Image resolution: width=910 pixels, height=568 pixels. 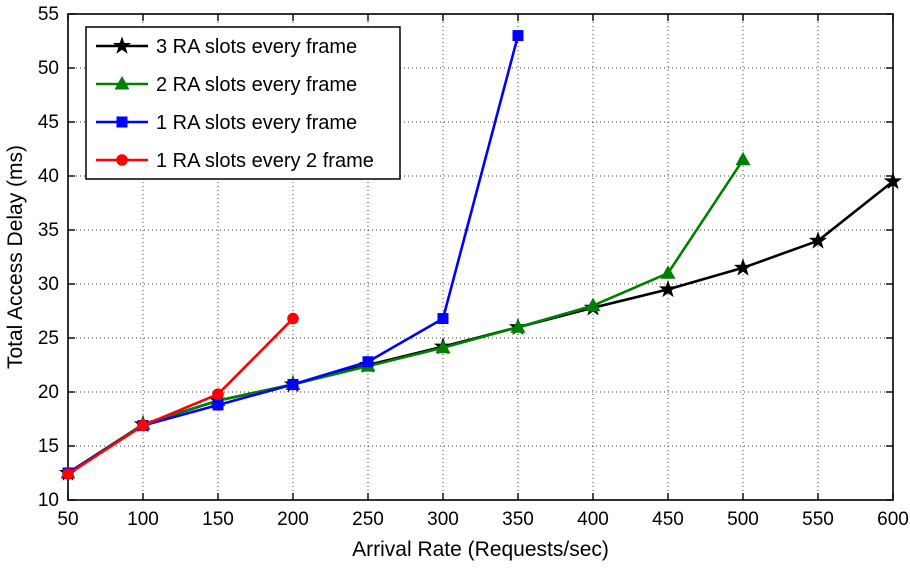 What do you see at coordinates (48, 284) in the screenshot?
I see `y-tick-label: 30` at bounding box center [48, 284].